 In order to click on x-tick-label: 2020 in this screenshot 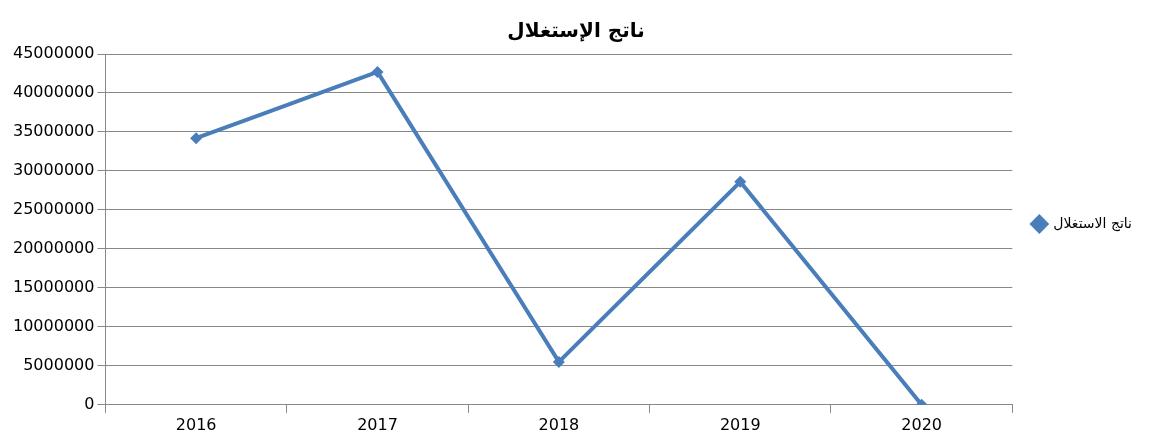, I will do `click(922, 424)`.